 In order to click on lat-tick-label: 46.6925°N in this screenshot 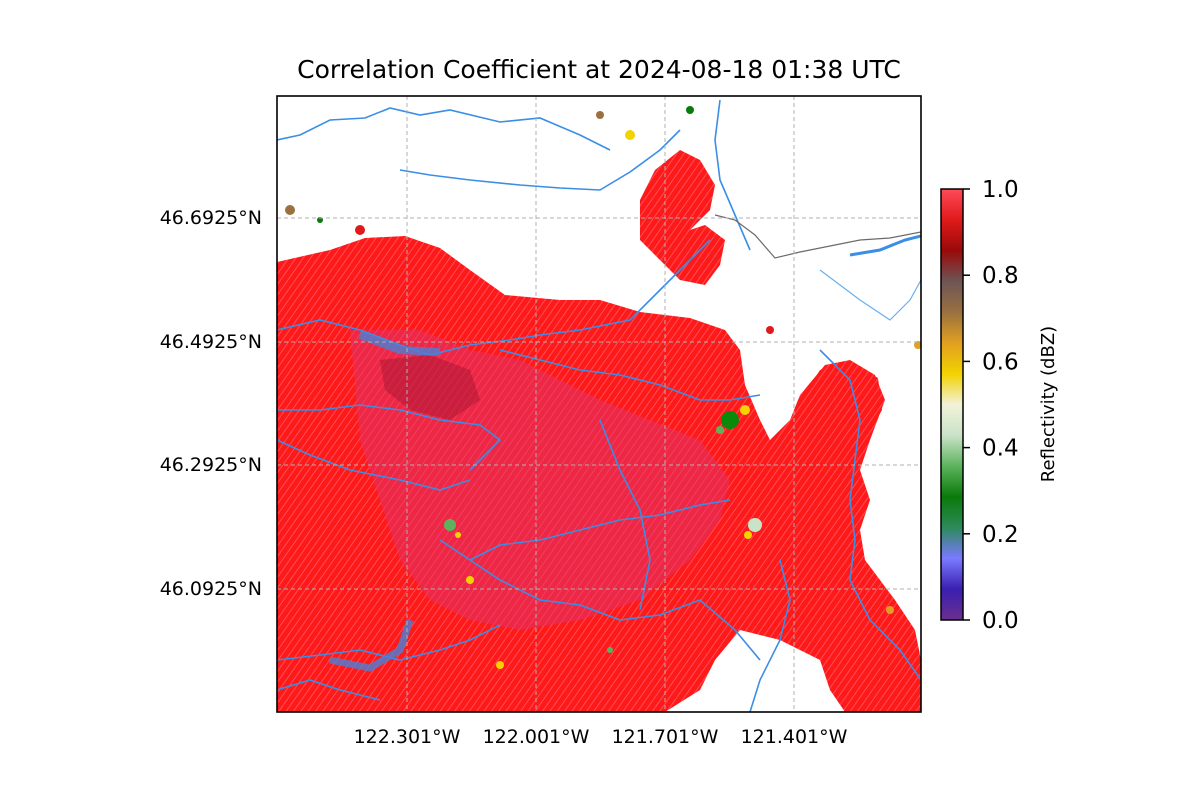, I will do `click(211, 218)`.